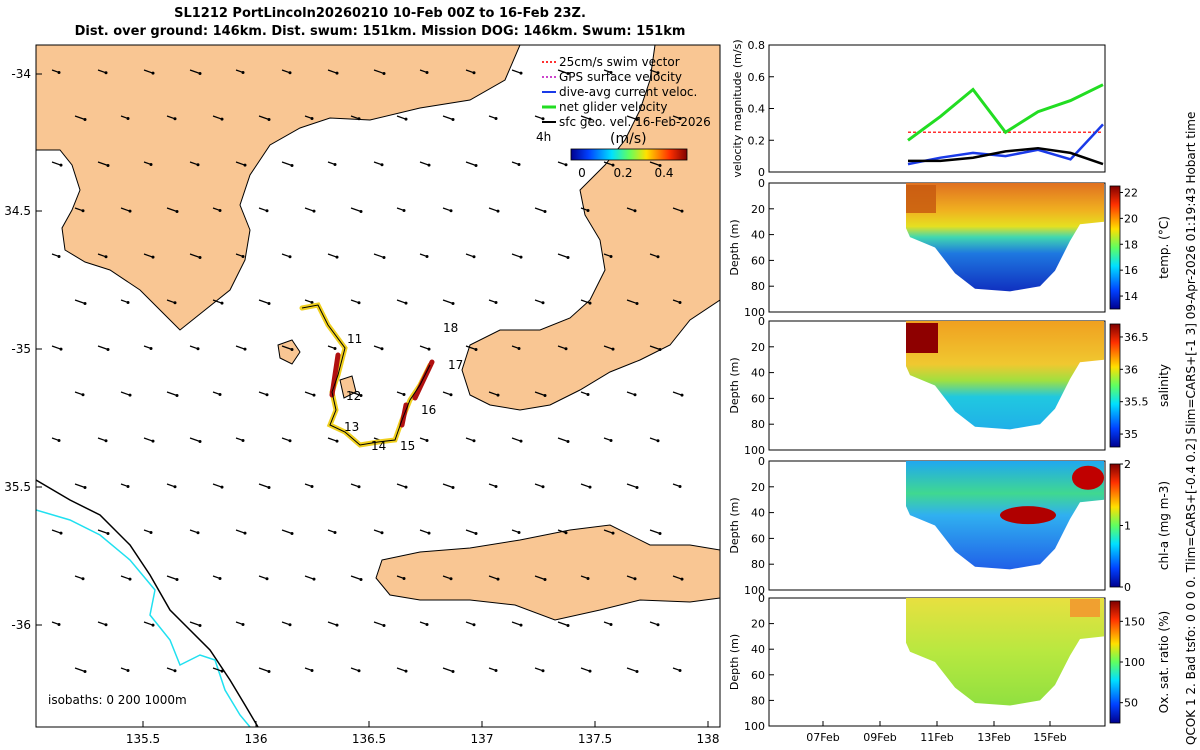 The height and width of the screenshot is (750, 1200). What do you see at coordinates (1131, 270) in the screenshot?
I see `colorbar-tick-label: 16` at bounding box center [1131, 270].